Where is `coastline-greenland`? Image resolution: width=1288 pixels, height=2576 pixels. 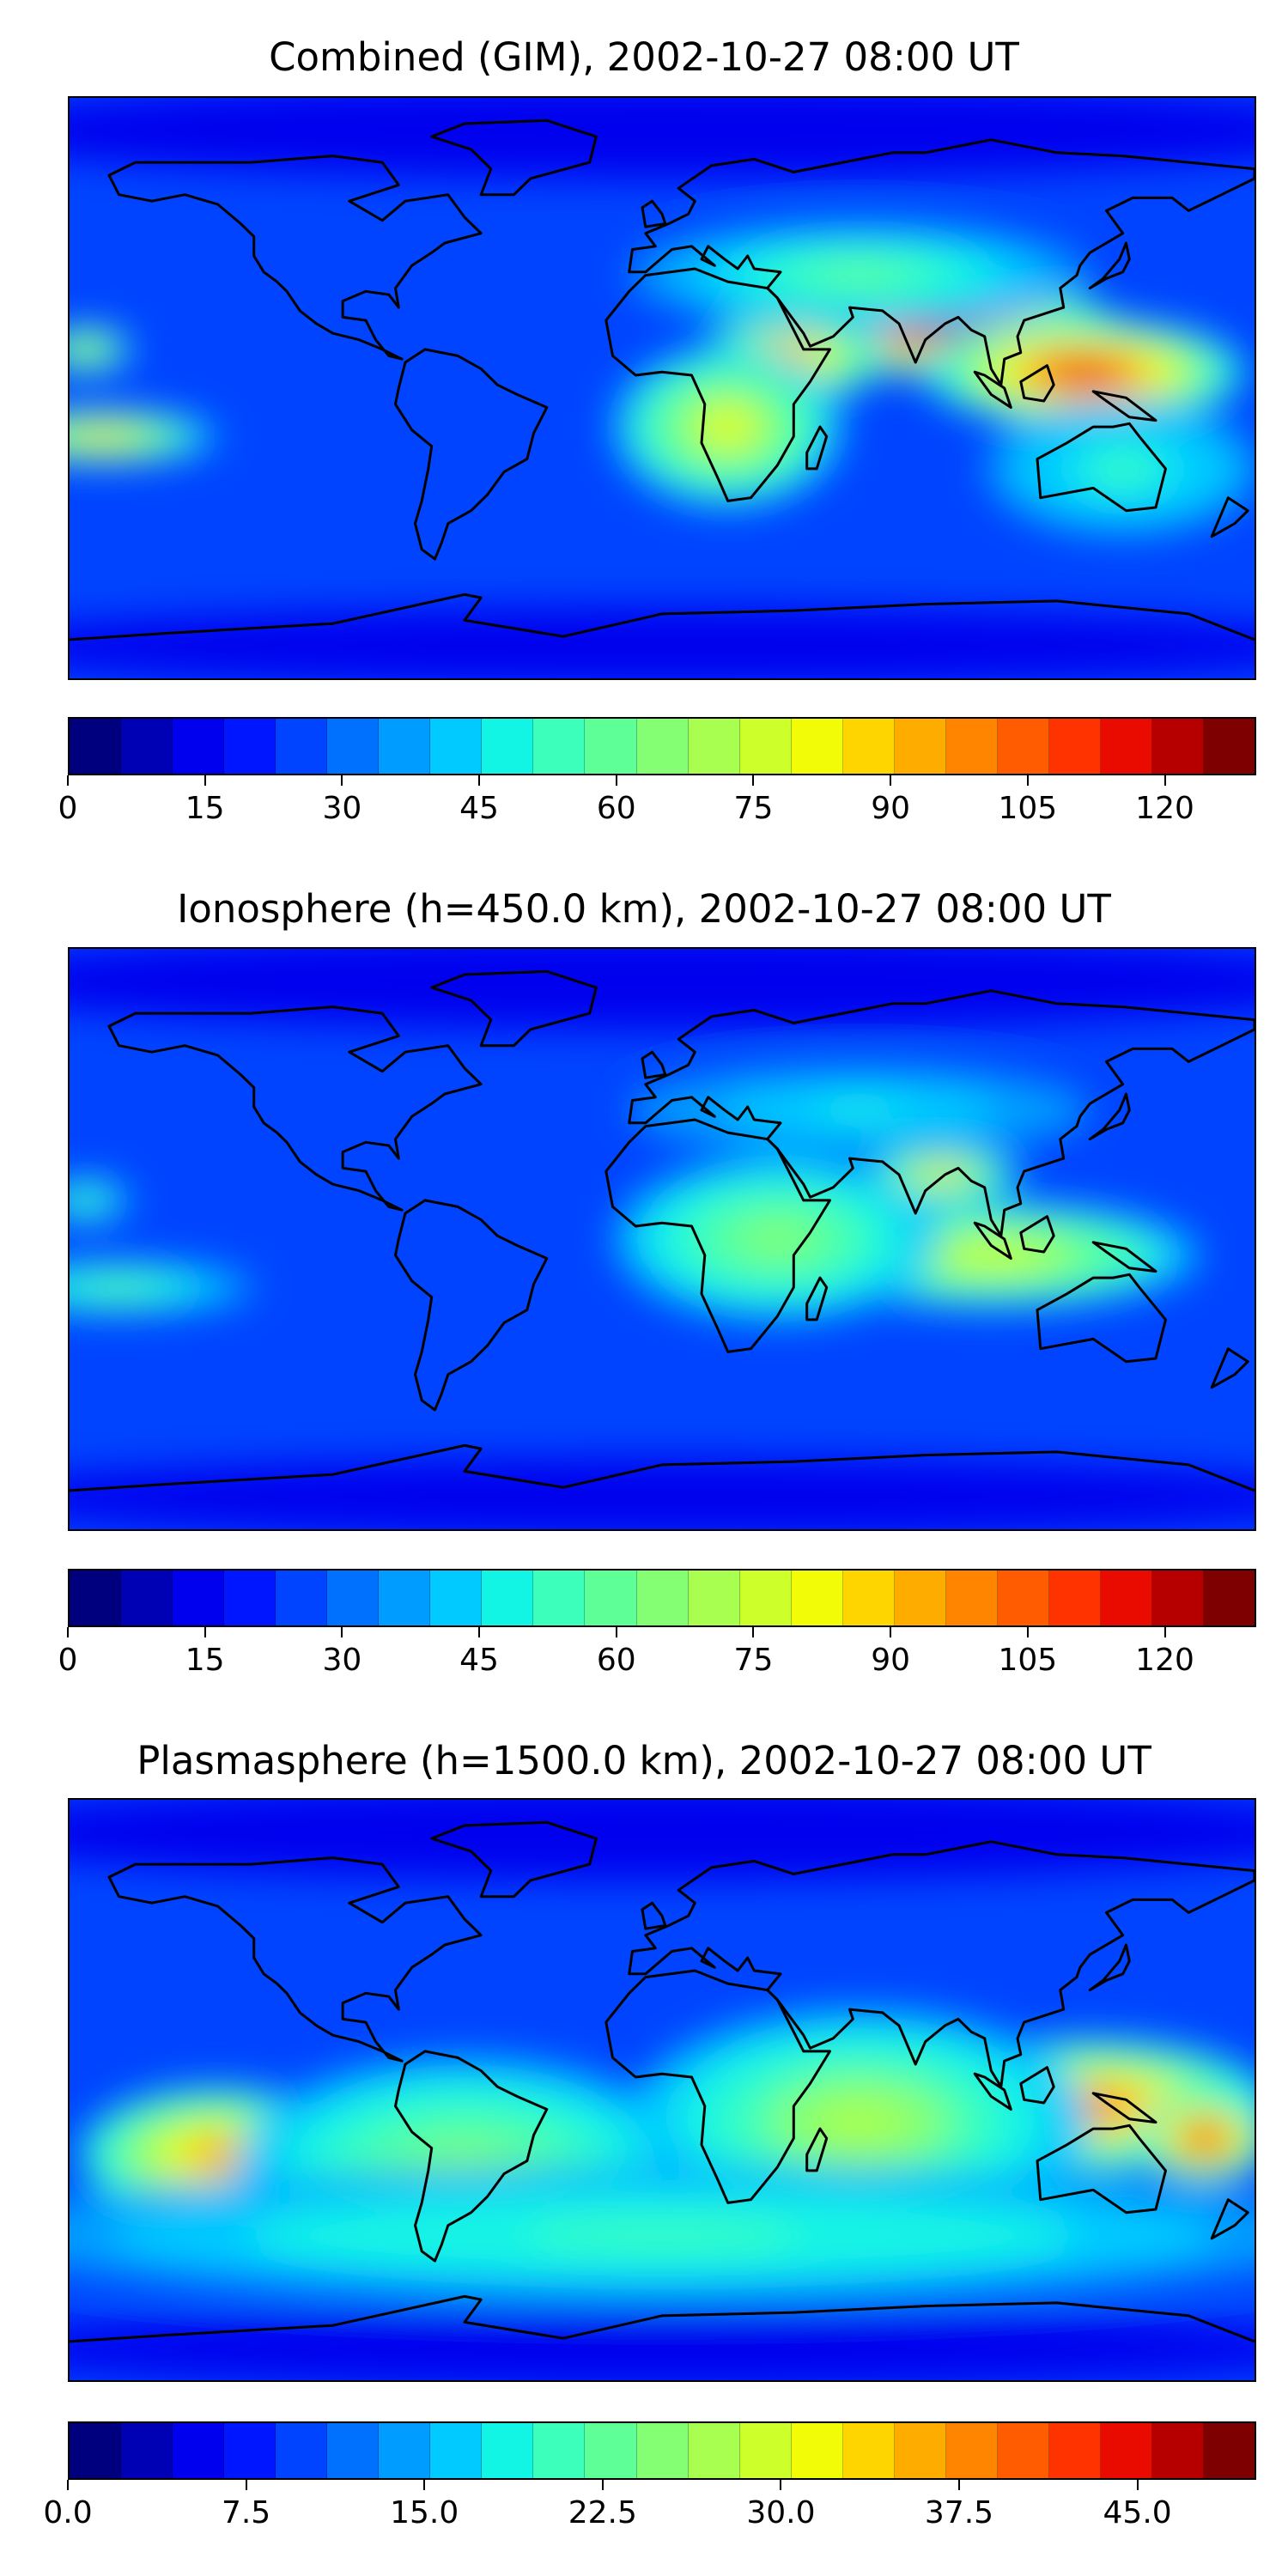 coastline-greenland is located at coordinates (514, 158).